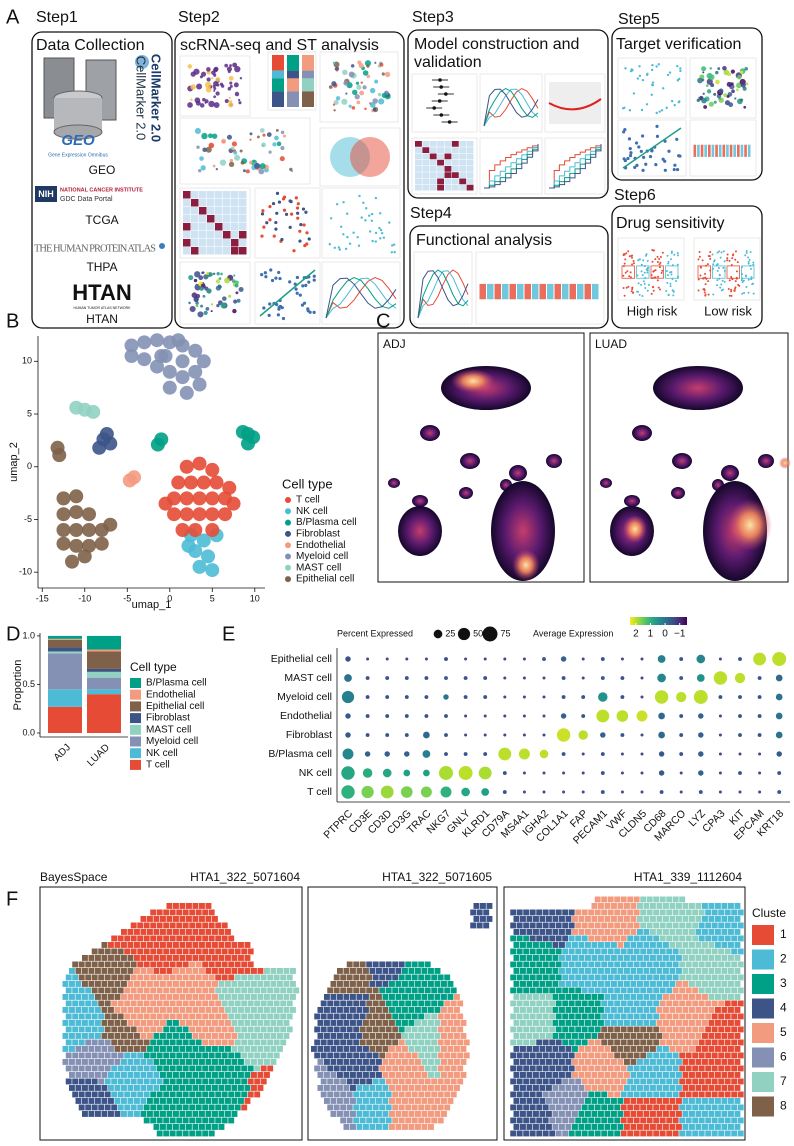 The width and height of the screenshot is (794, 1146). What do you see at coordinates (713, 150) in the screenshot?
I see `thumb-box` at bounding box center [713, 150].